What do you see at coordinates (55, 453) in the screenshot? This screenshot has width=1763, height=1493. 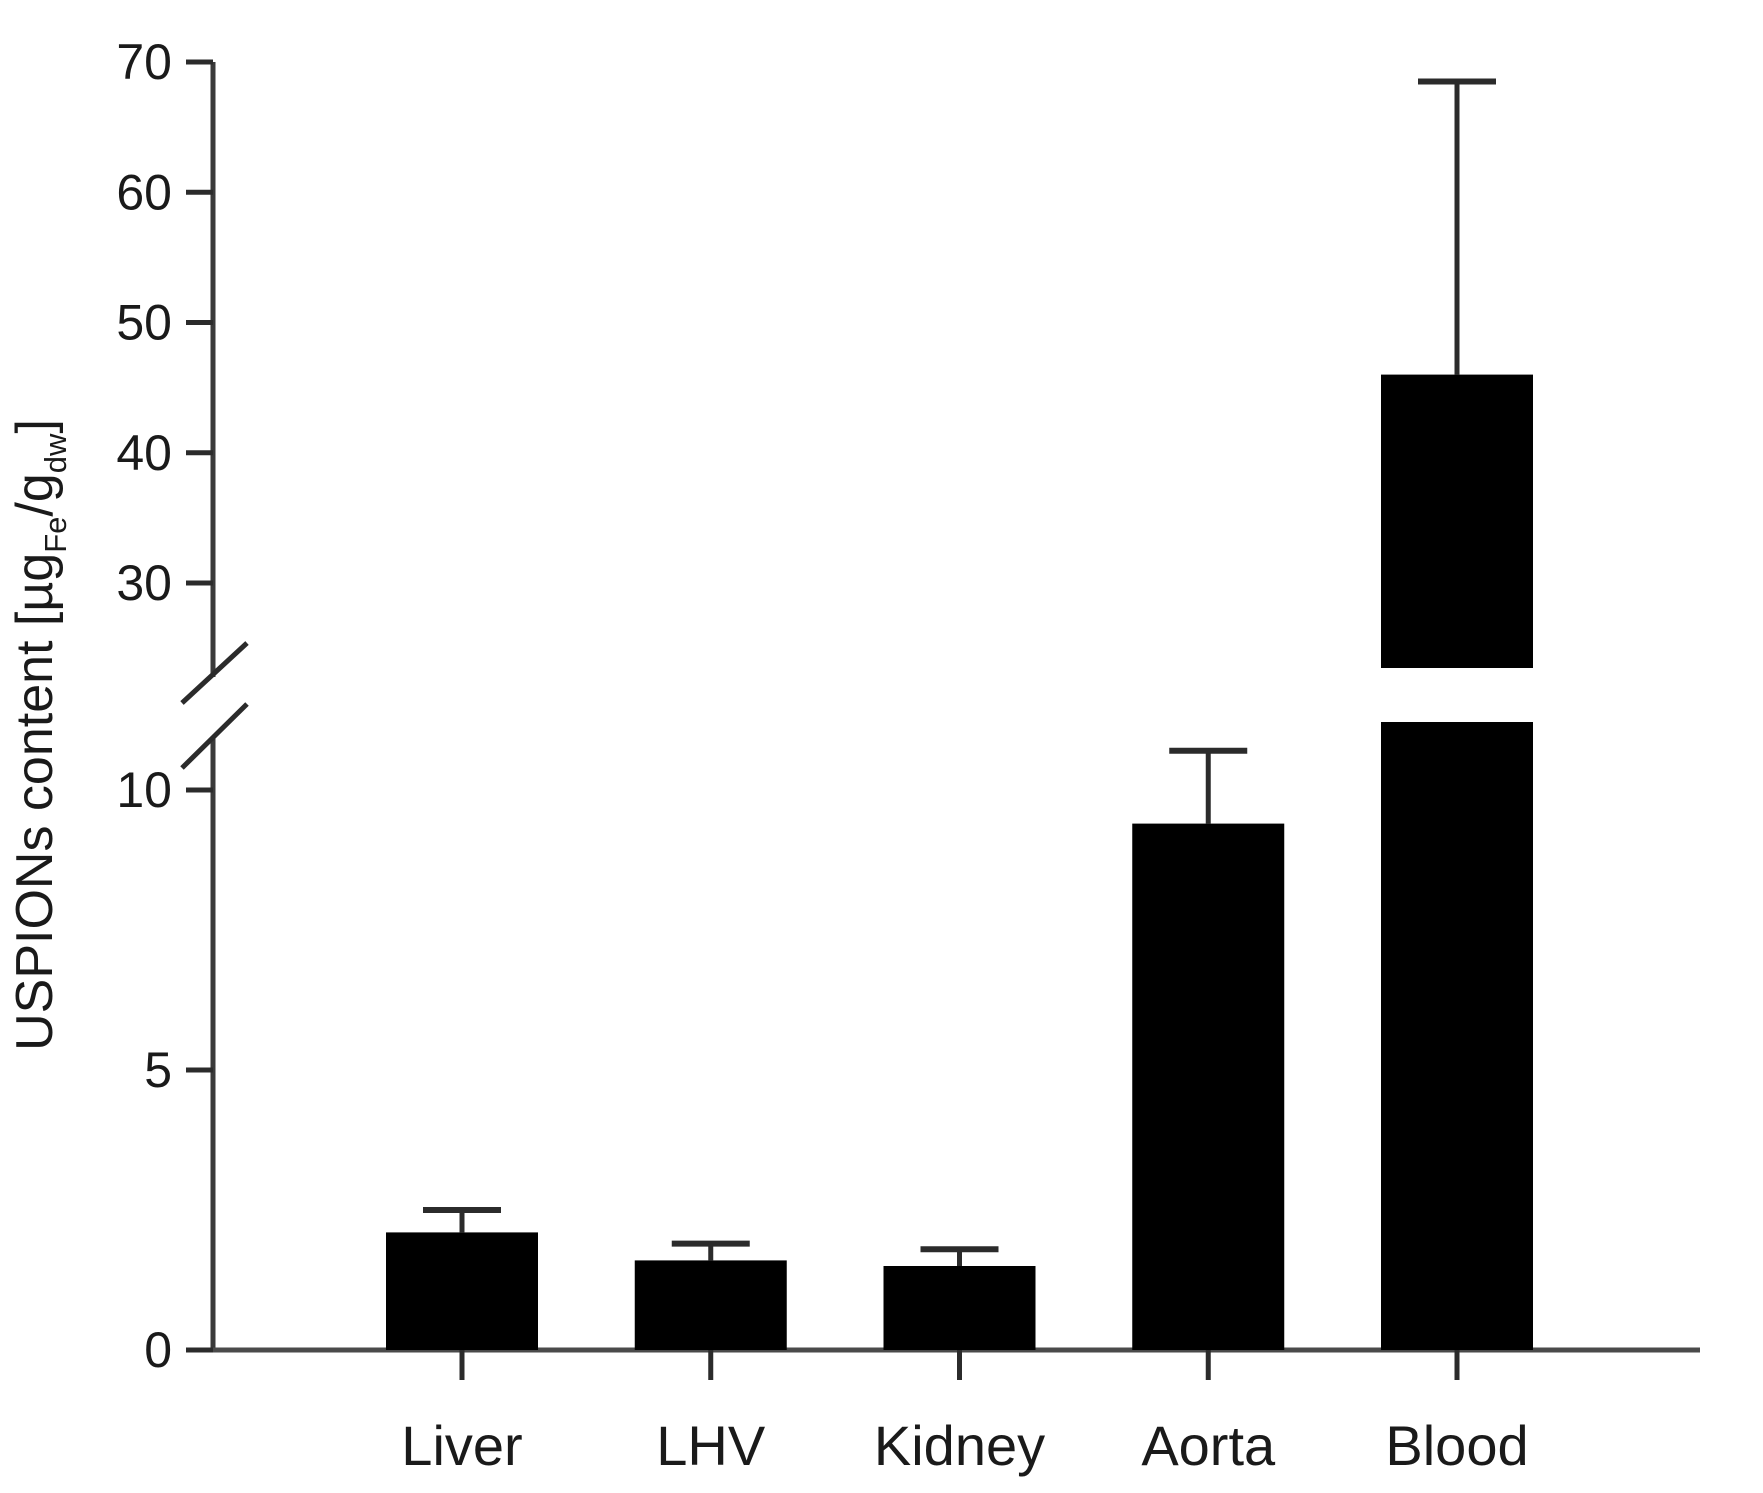 I see `y-axis-title-sub-dw: dw` at bounding box center [55, 453].